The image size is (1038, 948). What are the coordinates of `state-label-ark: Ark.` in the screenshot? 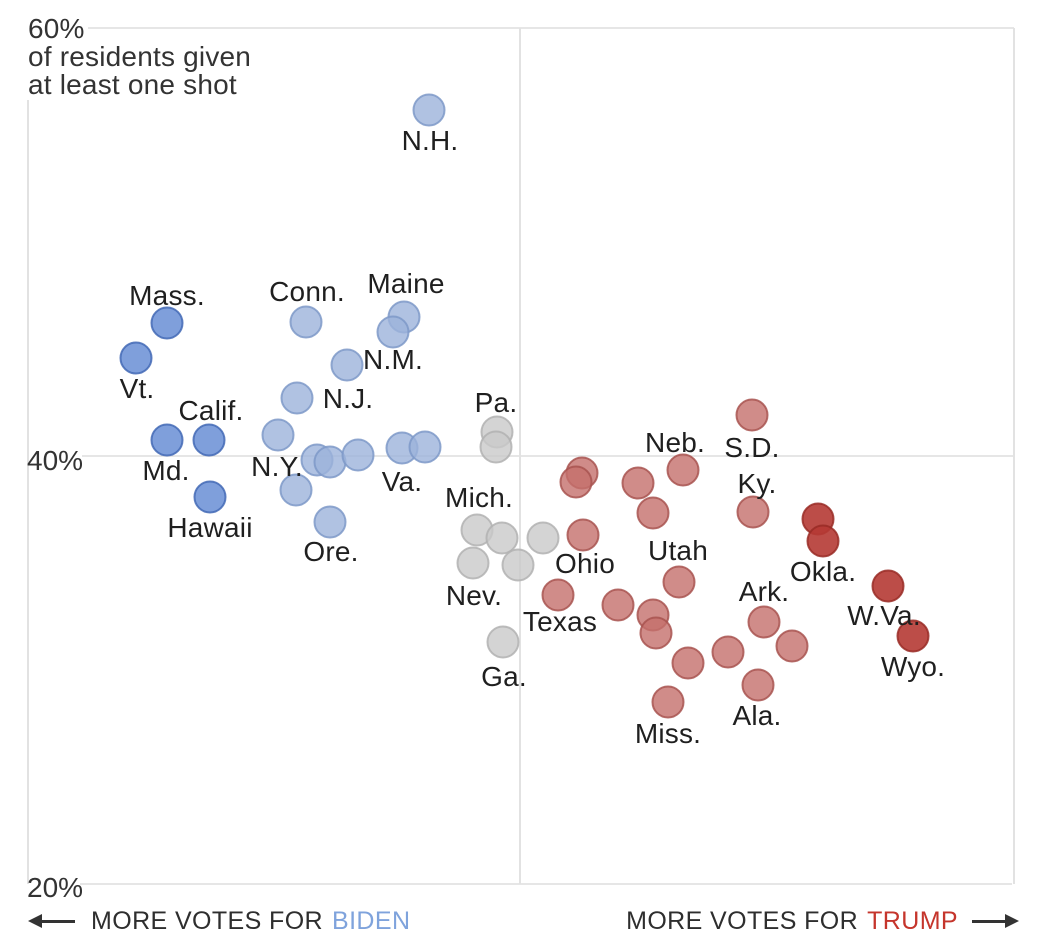 It's located at (764, 591).